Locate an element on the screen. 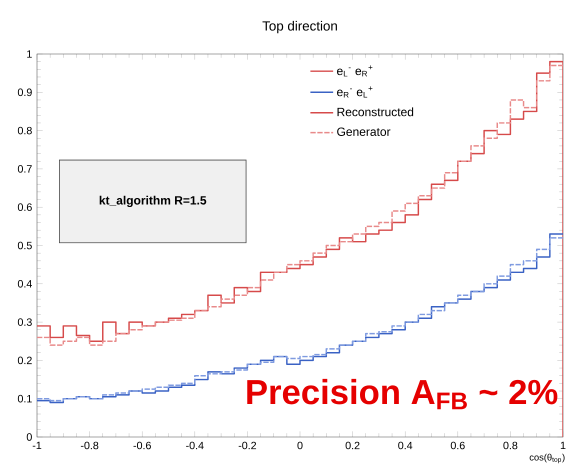 The width and height of the screenshot is (580, 469). y-tick-label: 0.8 is located at coordinates (25, 130).